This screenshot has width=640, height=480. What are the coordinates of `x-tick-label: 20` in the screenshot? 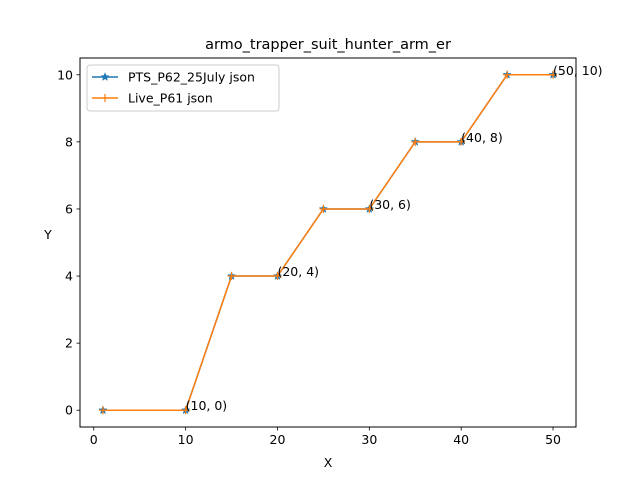 It's located at (278, 439).